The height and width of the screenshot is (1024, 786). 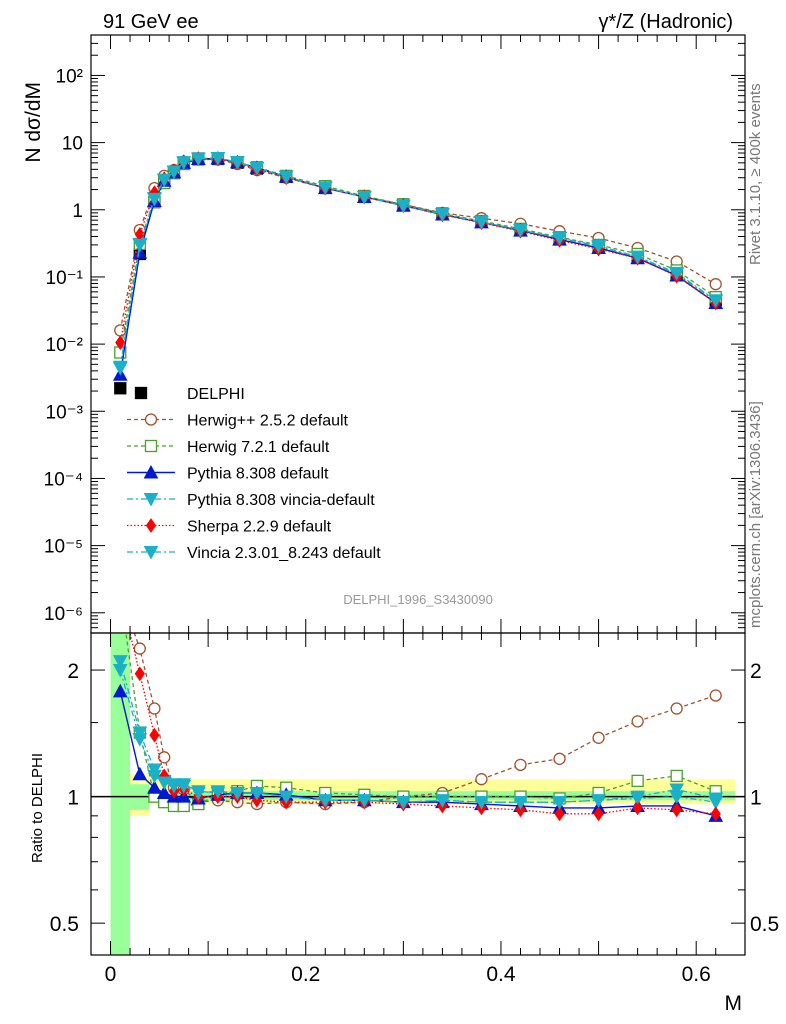 What do you see at coordinates (228, 447) in the screenshot?
I see `legend-item-2: Herwig 7.2.1 default` at bounding box center [228, 447].